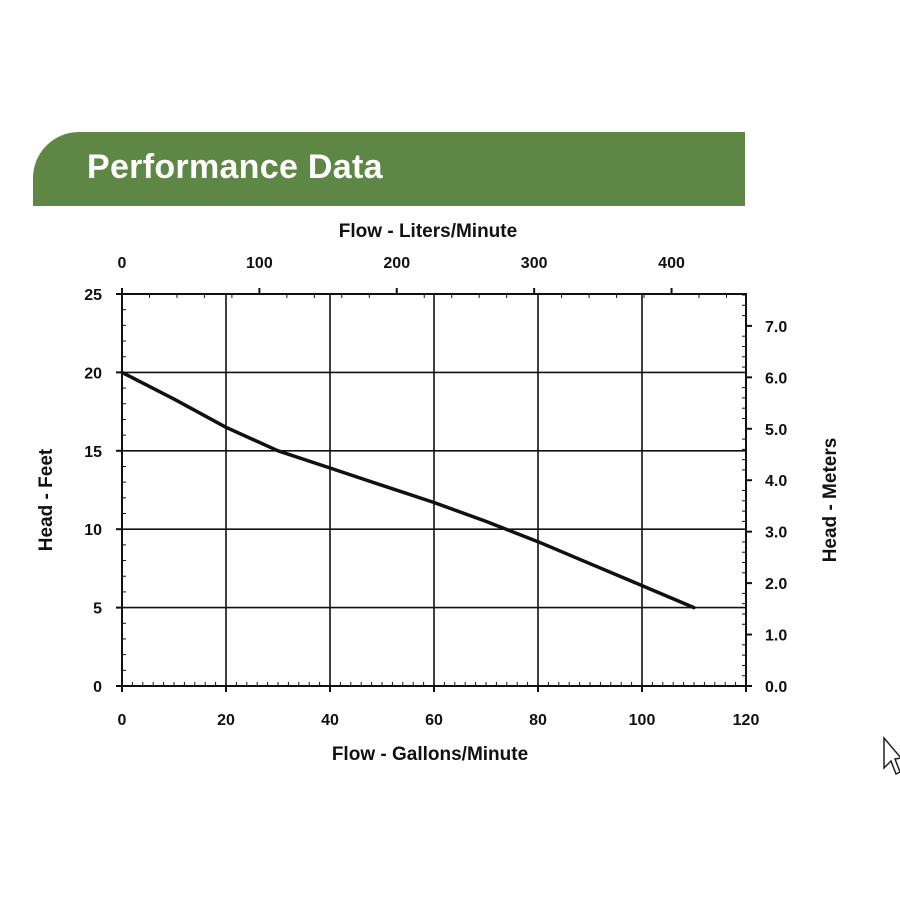 The image size is (900, 900). Describe the element at coordinates (776, 687) in the screenshot. I see `y2-tick-label: 0.0` at that location.